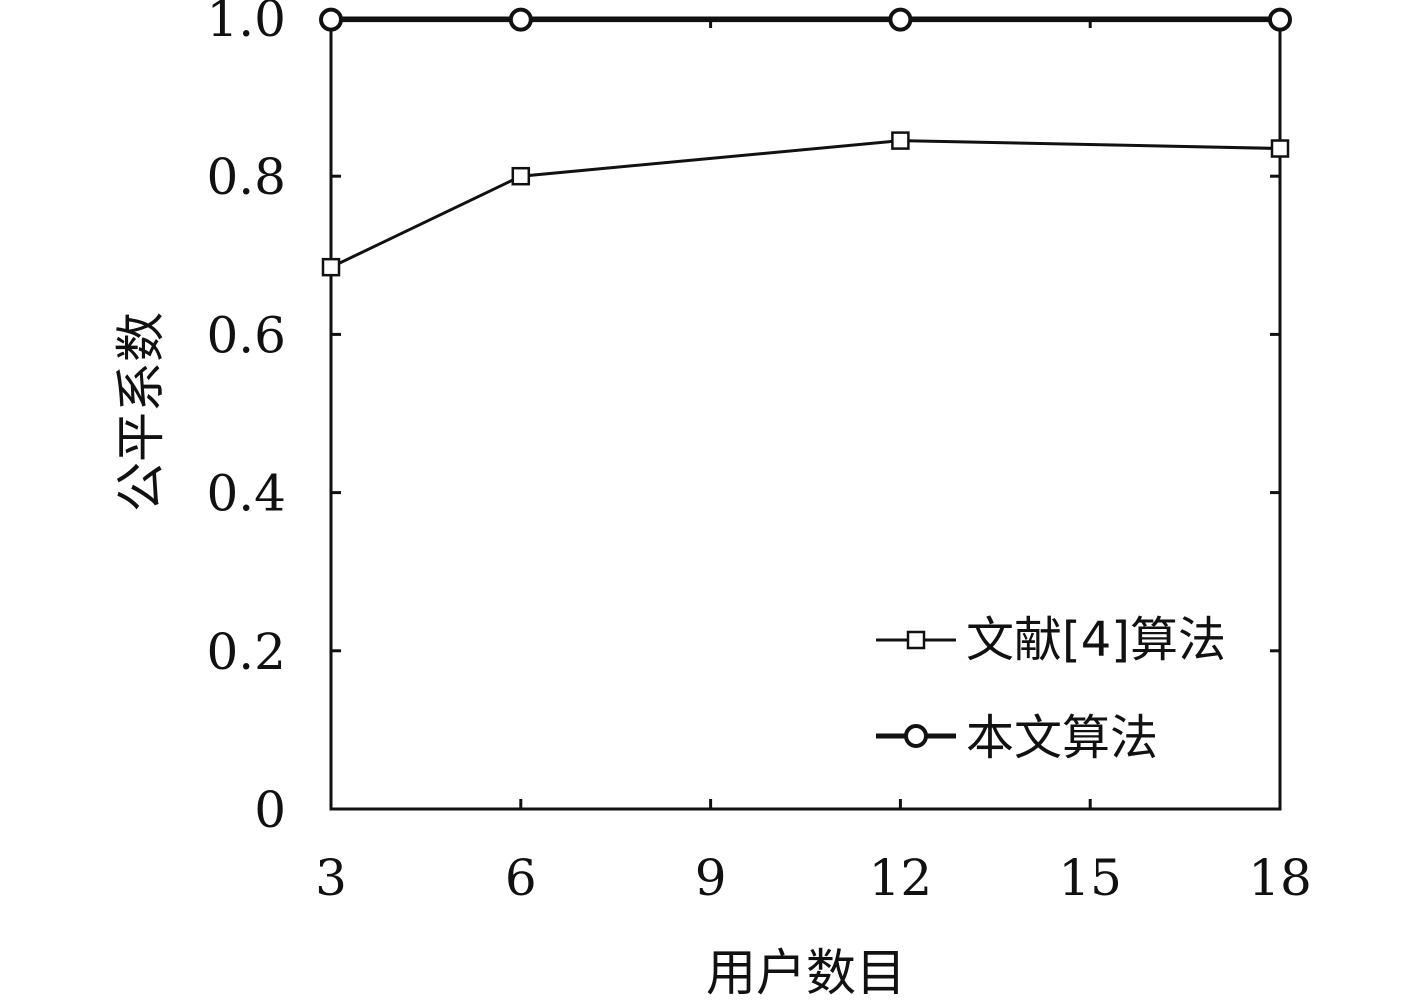 The width and height of the screenshot is (1417, 1007). Describe the element at coordinates (246, 419) in the screenshot. I see `y-tick-labels: 0 0.2 0.4 0.6 0.8 1.0` at that location.